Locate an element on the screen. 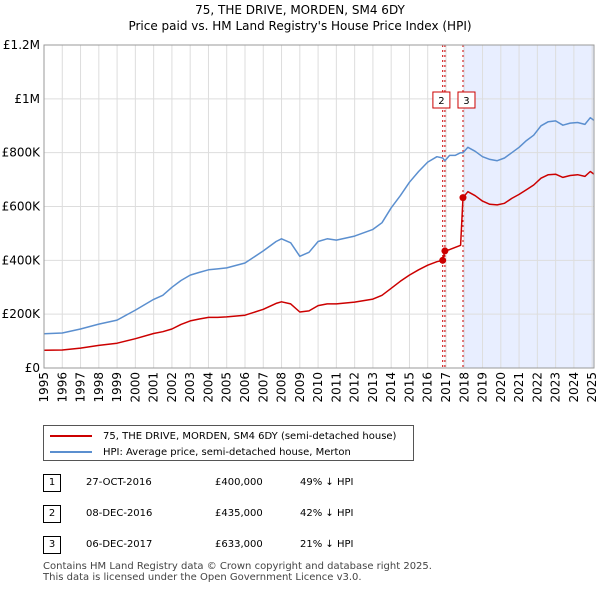 The width and height of the screenshot is (600, 590). y-tick-label: £1.2M is located at coordinates (21, 45).